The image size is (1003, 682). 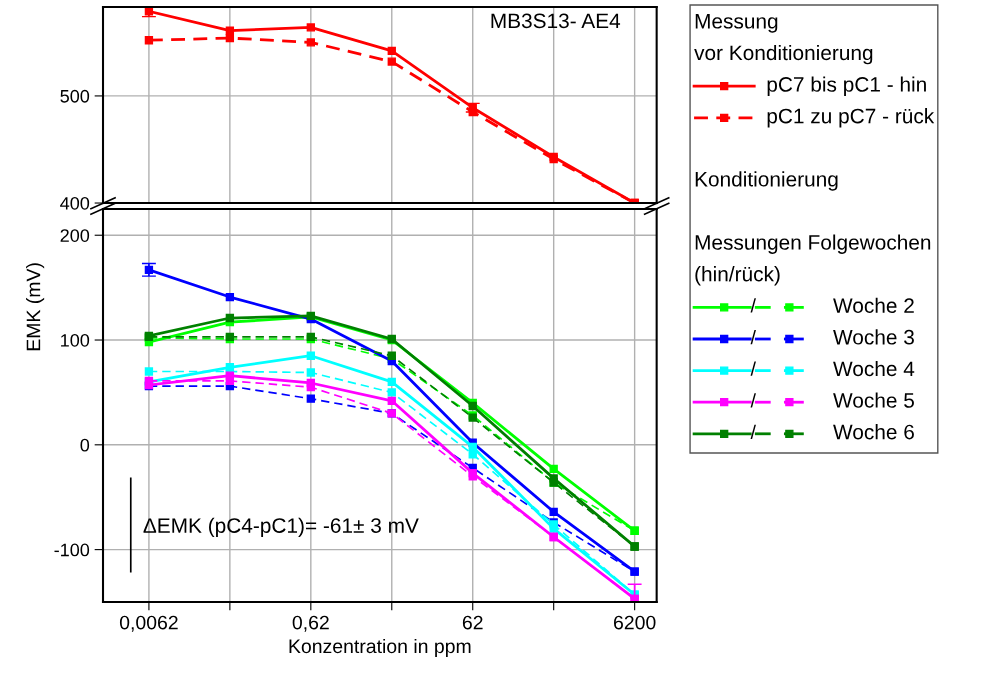 What do you see at coordinates (874, 368) in the screenshot?
I see `legend-label: Woche 4` at bounding box center [874, 368].